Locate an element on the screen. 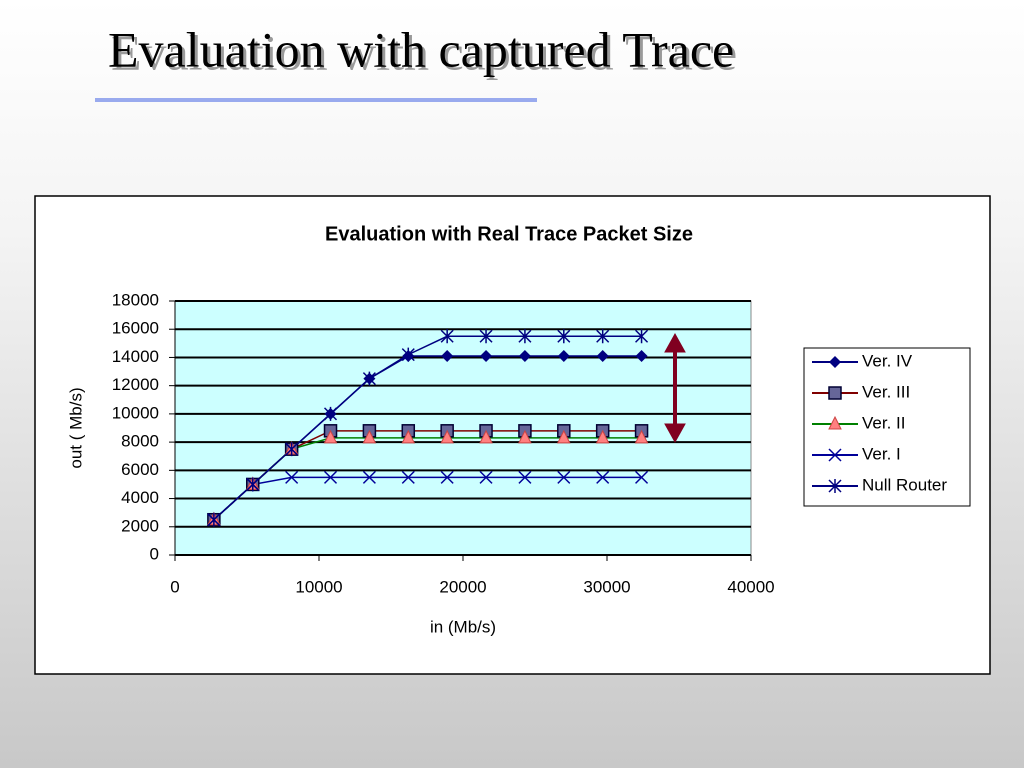  y-tick-label: 16000 is located at coordinates (135, 328).